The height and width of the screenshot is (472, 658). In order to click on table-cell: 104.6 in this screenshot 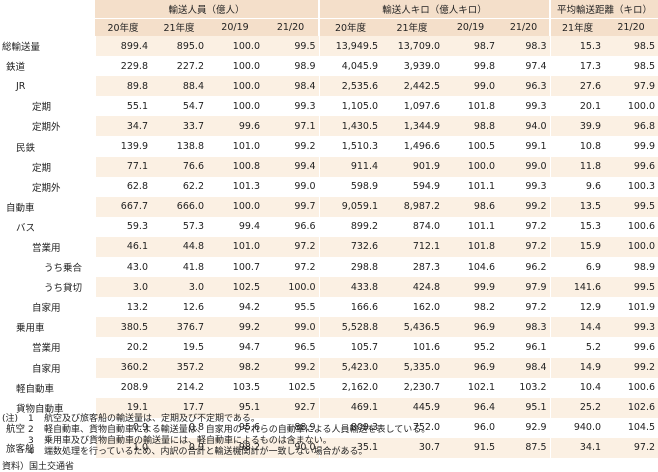, I will do `click(471, 267)`.